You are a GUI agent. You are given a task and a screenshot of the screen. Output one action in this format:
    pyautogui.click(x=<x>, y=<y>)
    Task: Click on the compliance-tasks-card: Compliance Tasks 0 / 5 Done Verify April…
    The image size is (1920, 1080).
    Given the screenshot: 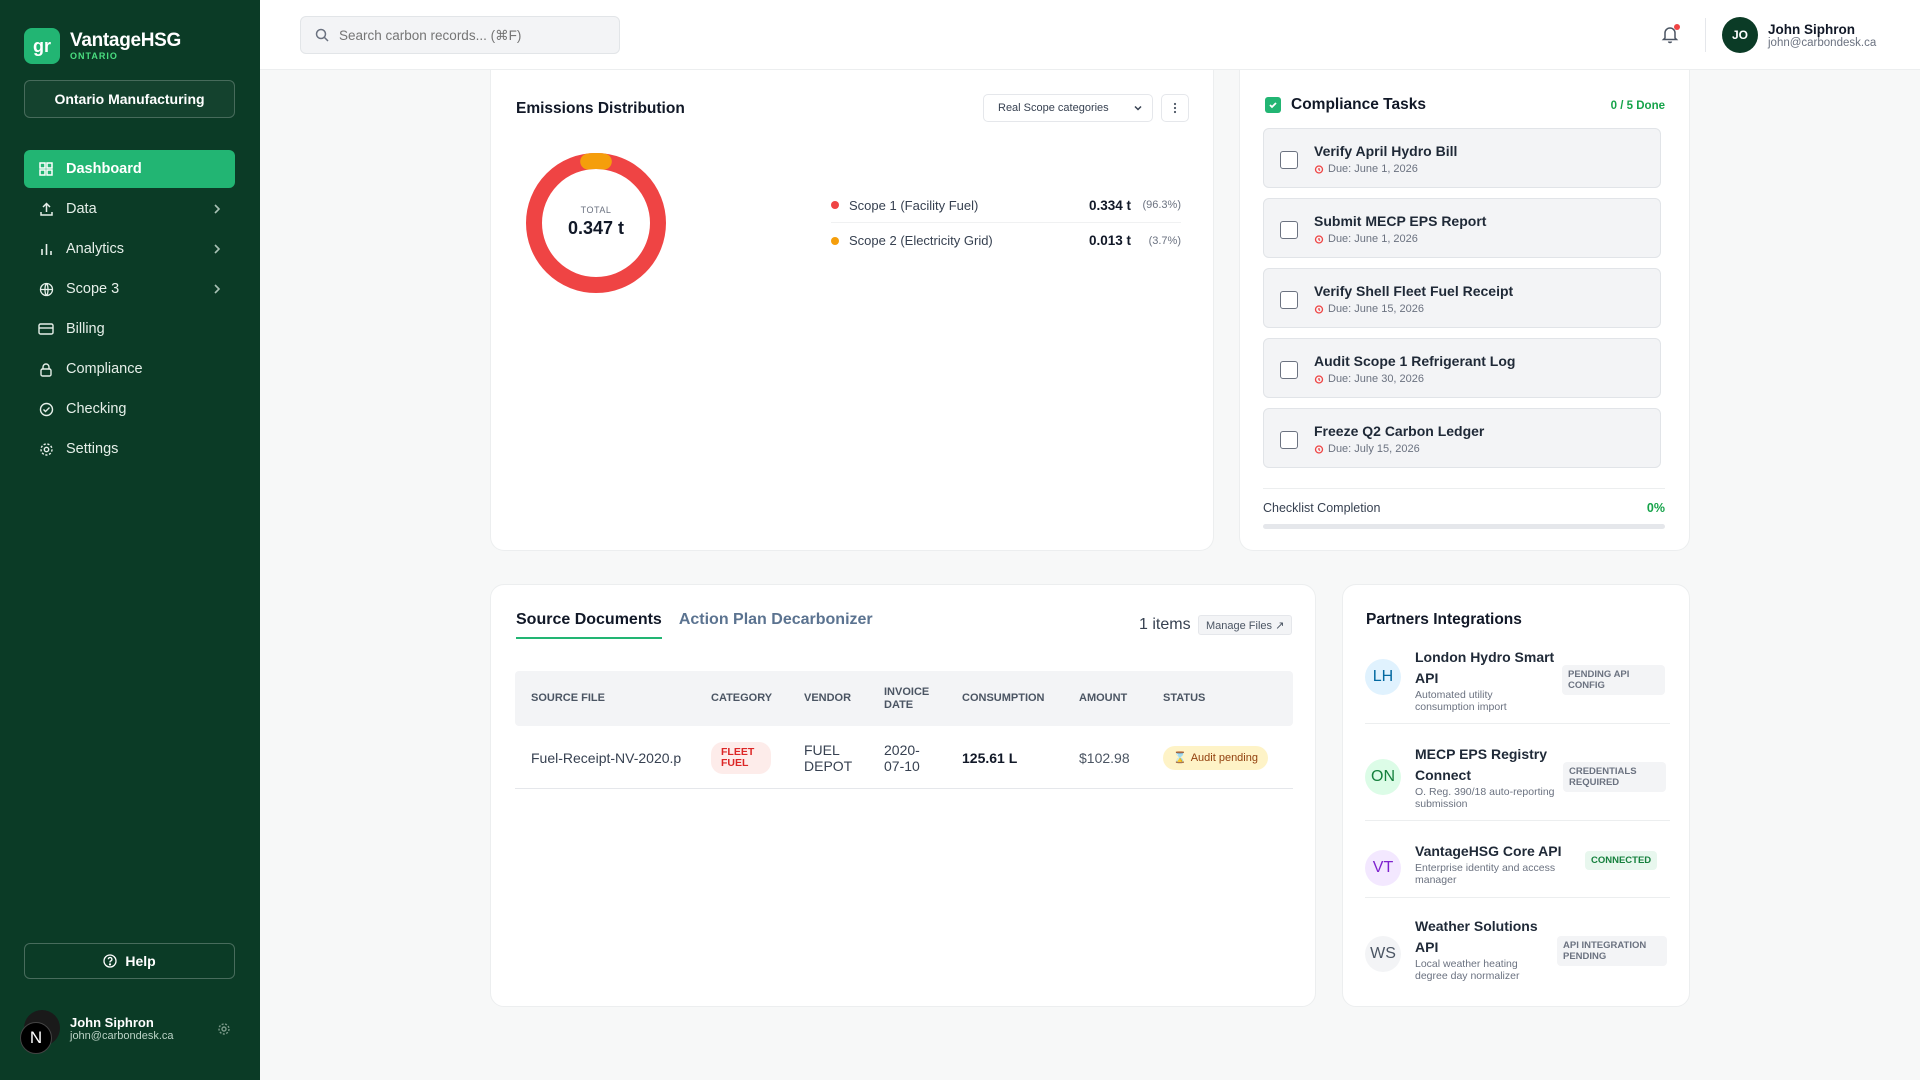 What is the action you would take?
    pyautogui.click(x=1464, y=310)
    